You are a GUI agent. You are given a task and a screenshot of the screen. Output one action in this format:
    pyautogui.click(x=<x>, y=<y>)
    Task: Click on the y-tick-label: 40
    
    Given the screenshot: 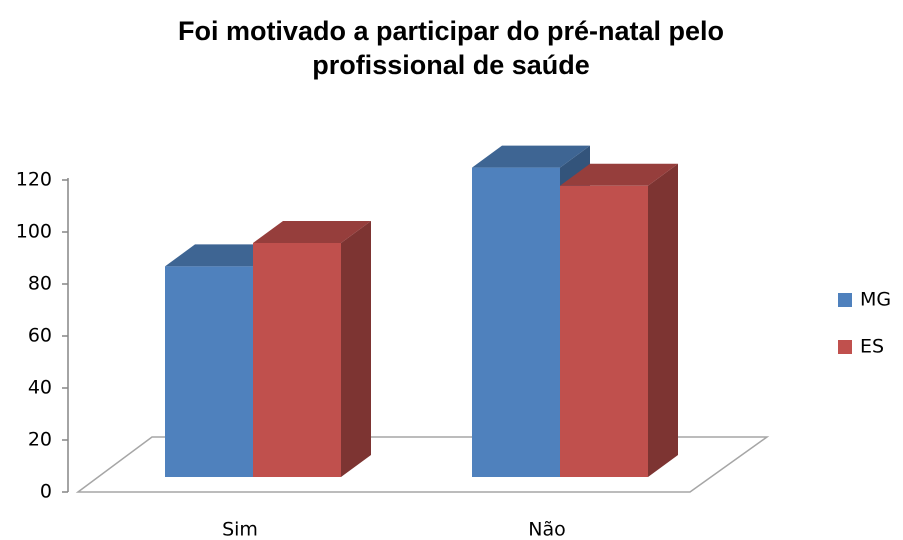 What is the action you would take?
    pyautogui.click(x=40, y=388)
    